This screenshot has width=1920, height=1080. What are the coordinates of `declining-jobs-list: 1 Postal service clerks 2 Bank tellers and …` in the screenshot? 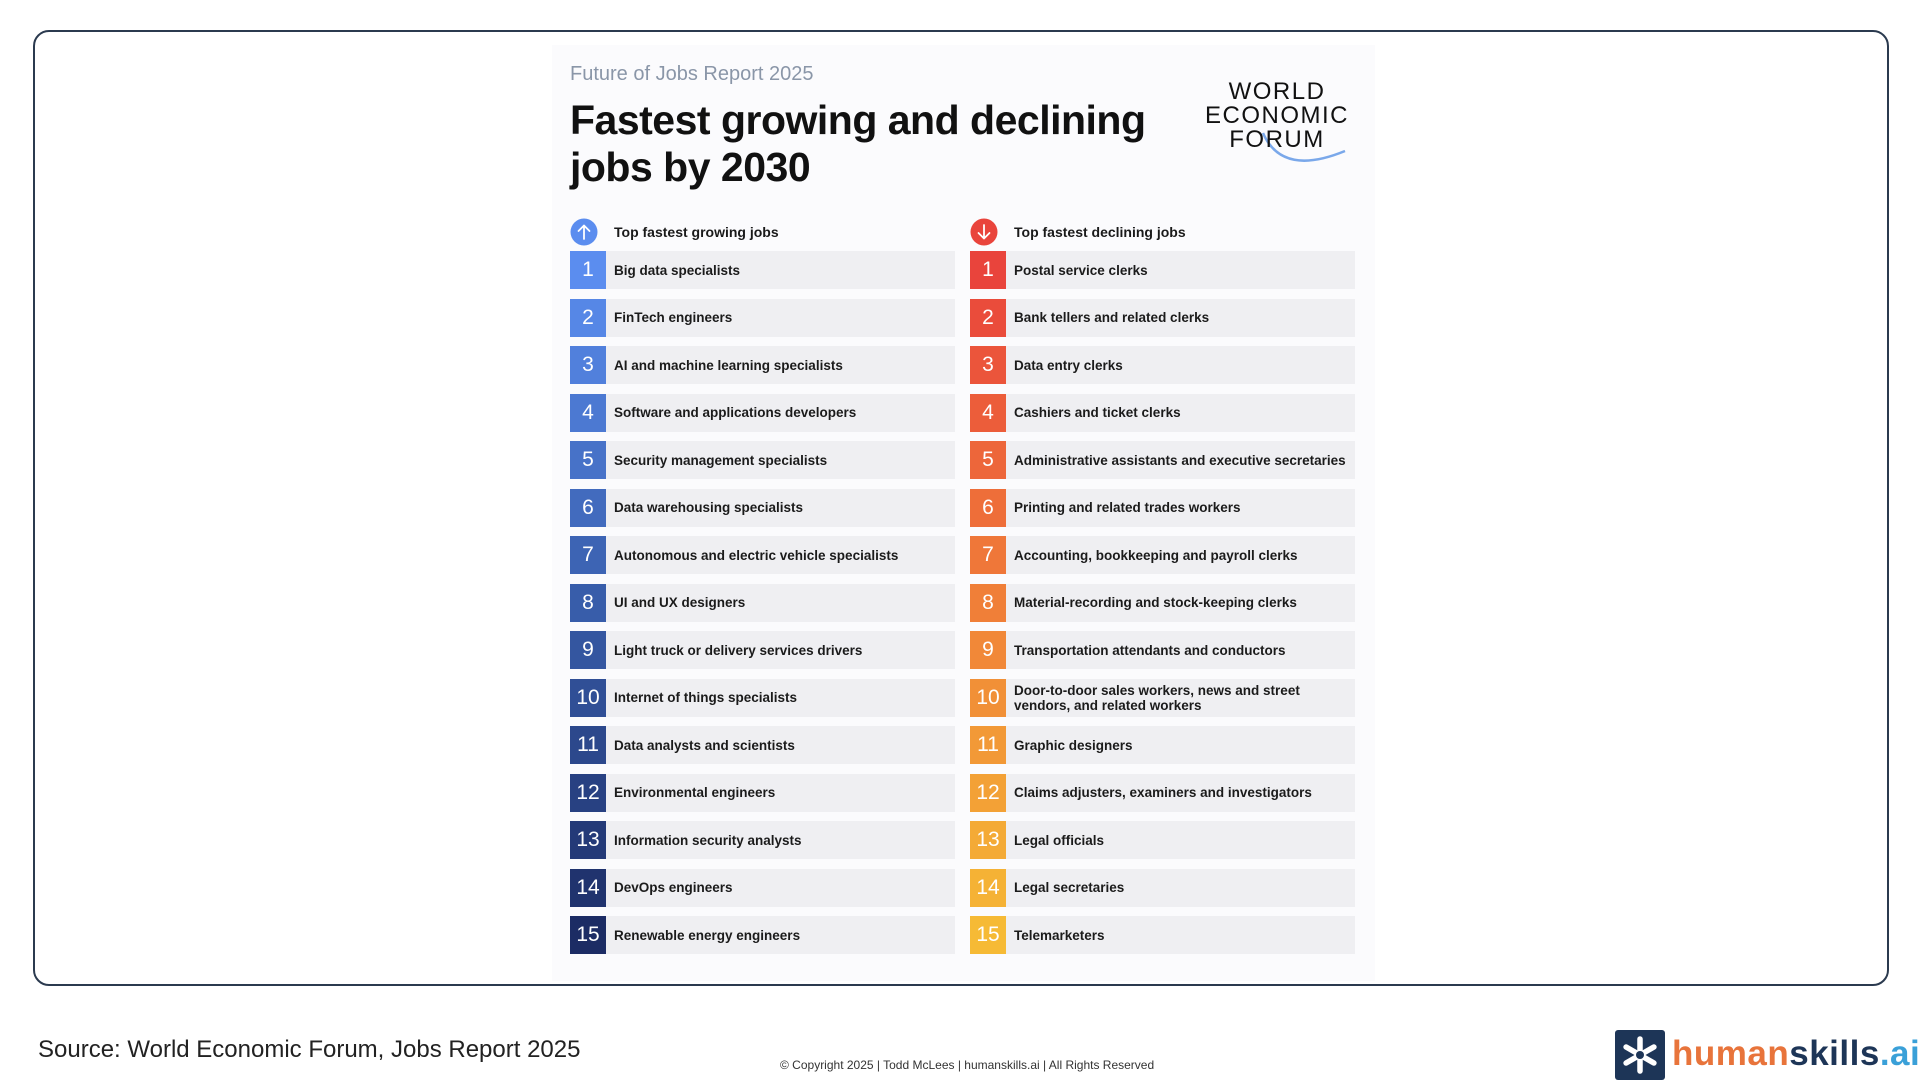 It's located at (1162, 602).